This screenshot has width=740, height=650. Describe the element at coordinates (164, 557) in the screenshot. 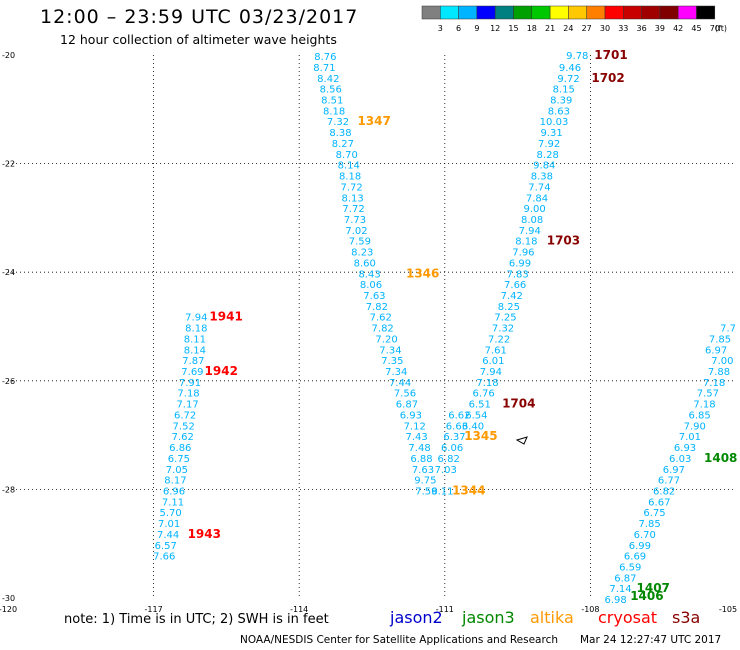

I see `wave-value: 7.66` at that location.